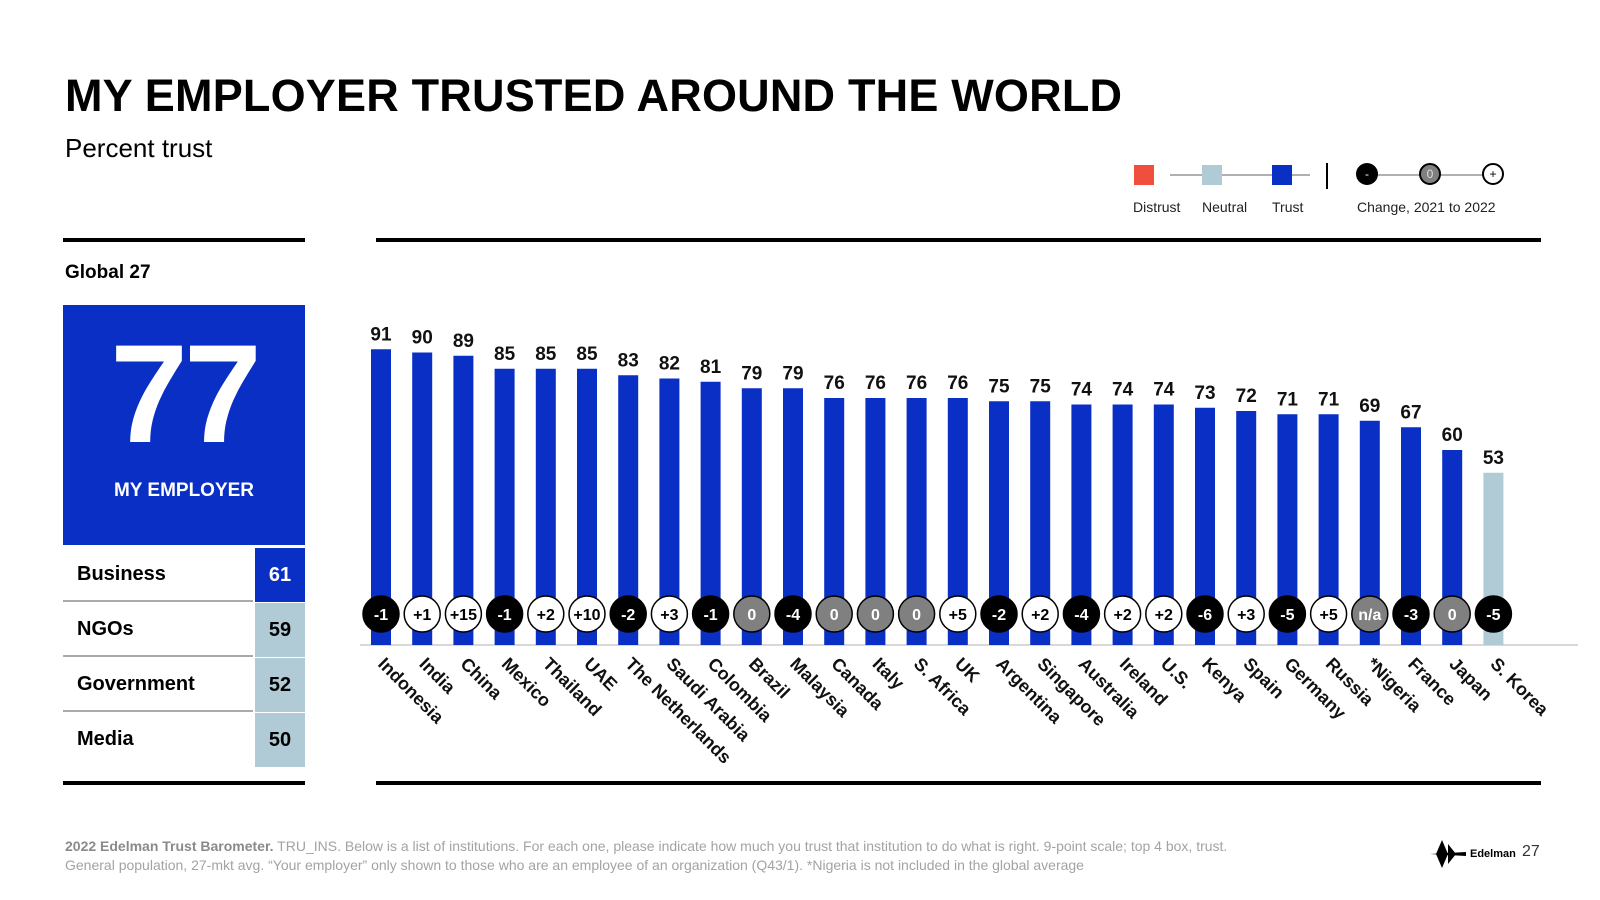 This screenshot has width=1600, height=900. Describe the element at coordinates (139, 148) in the screenshot. I see `page-subtitle: Percent trust` at that location.